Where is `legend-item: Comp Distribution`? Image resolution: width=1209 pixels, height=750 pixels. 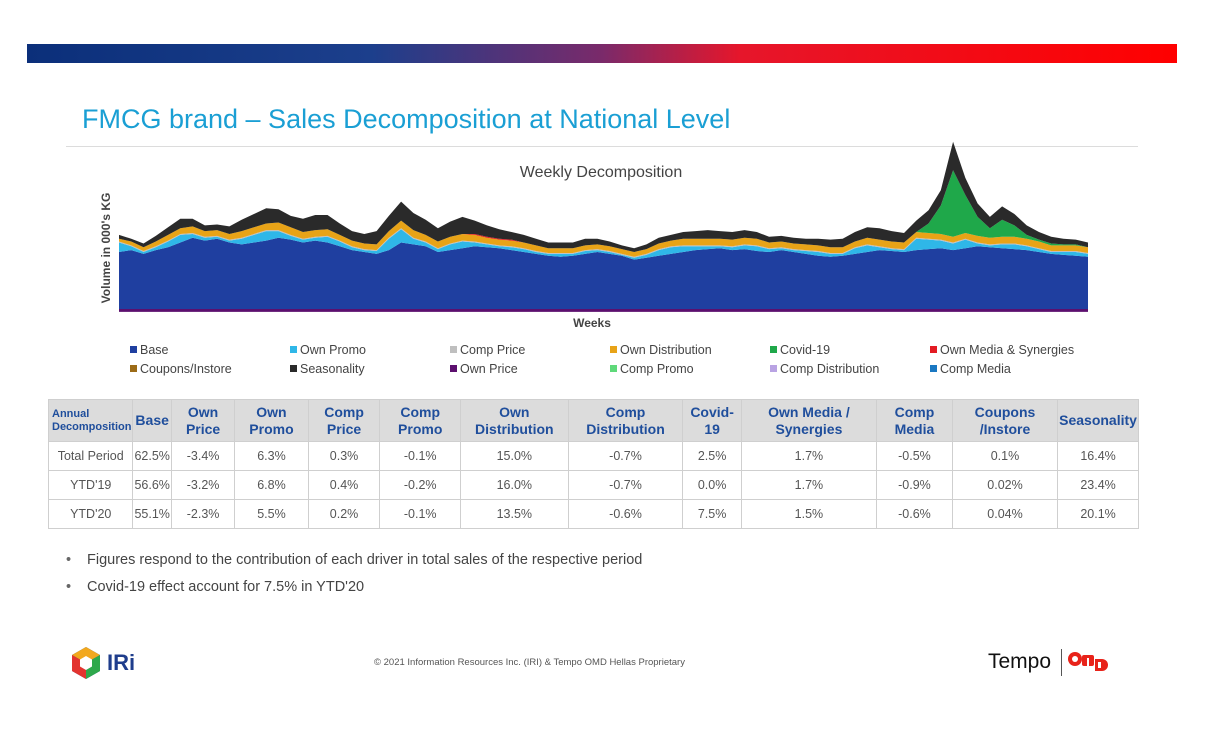
legend-item: Comp Distribution is located at coordinates (824, 369).